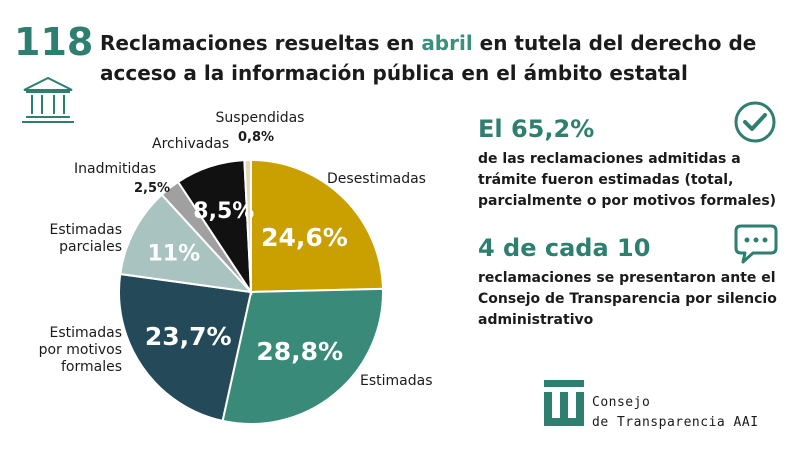 This screenshot has width=800, height=450. I want to click on pie-value-archivadas: 8,5%, so click(223, 211).